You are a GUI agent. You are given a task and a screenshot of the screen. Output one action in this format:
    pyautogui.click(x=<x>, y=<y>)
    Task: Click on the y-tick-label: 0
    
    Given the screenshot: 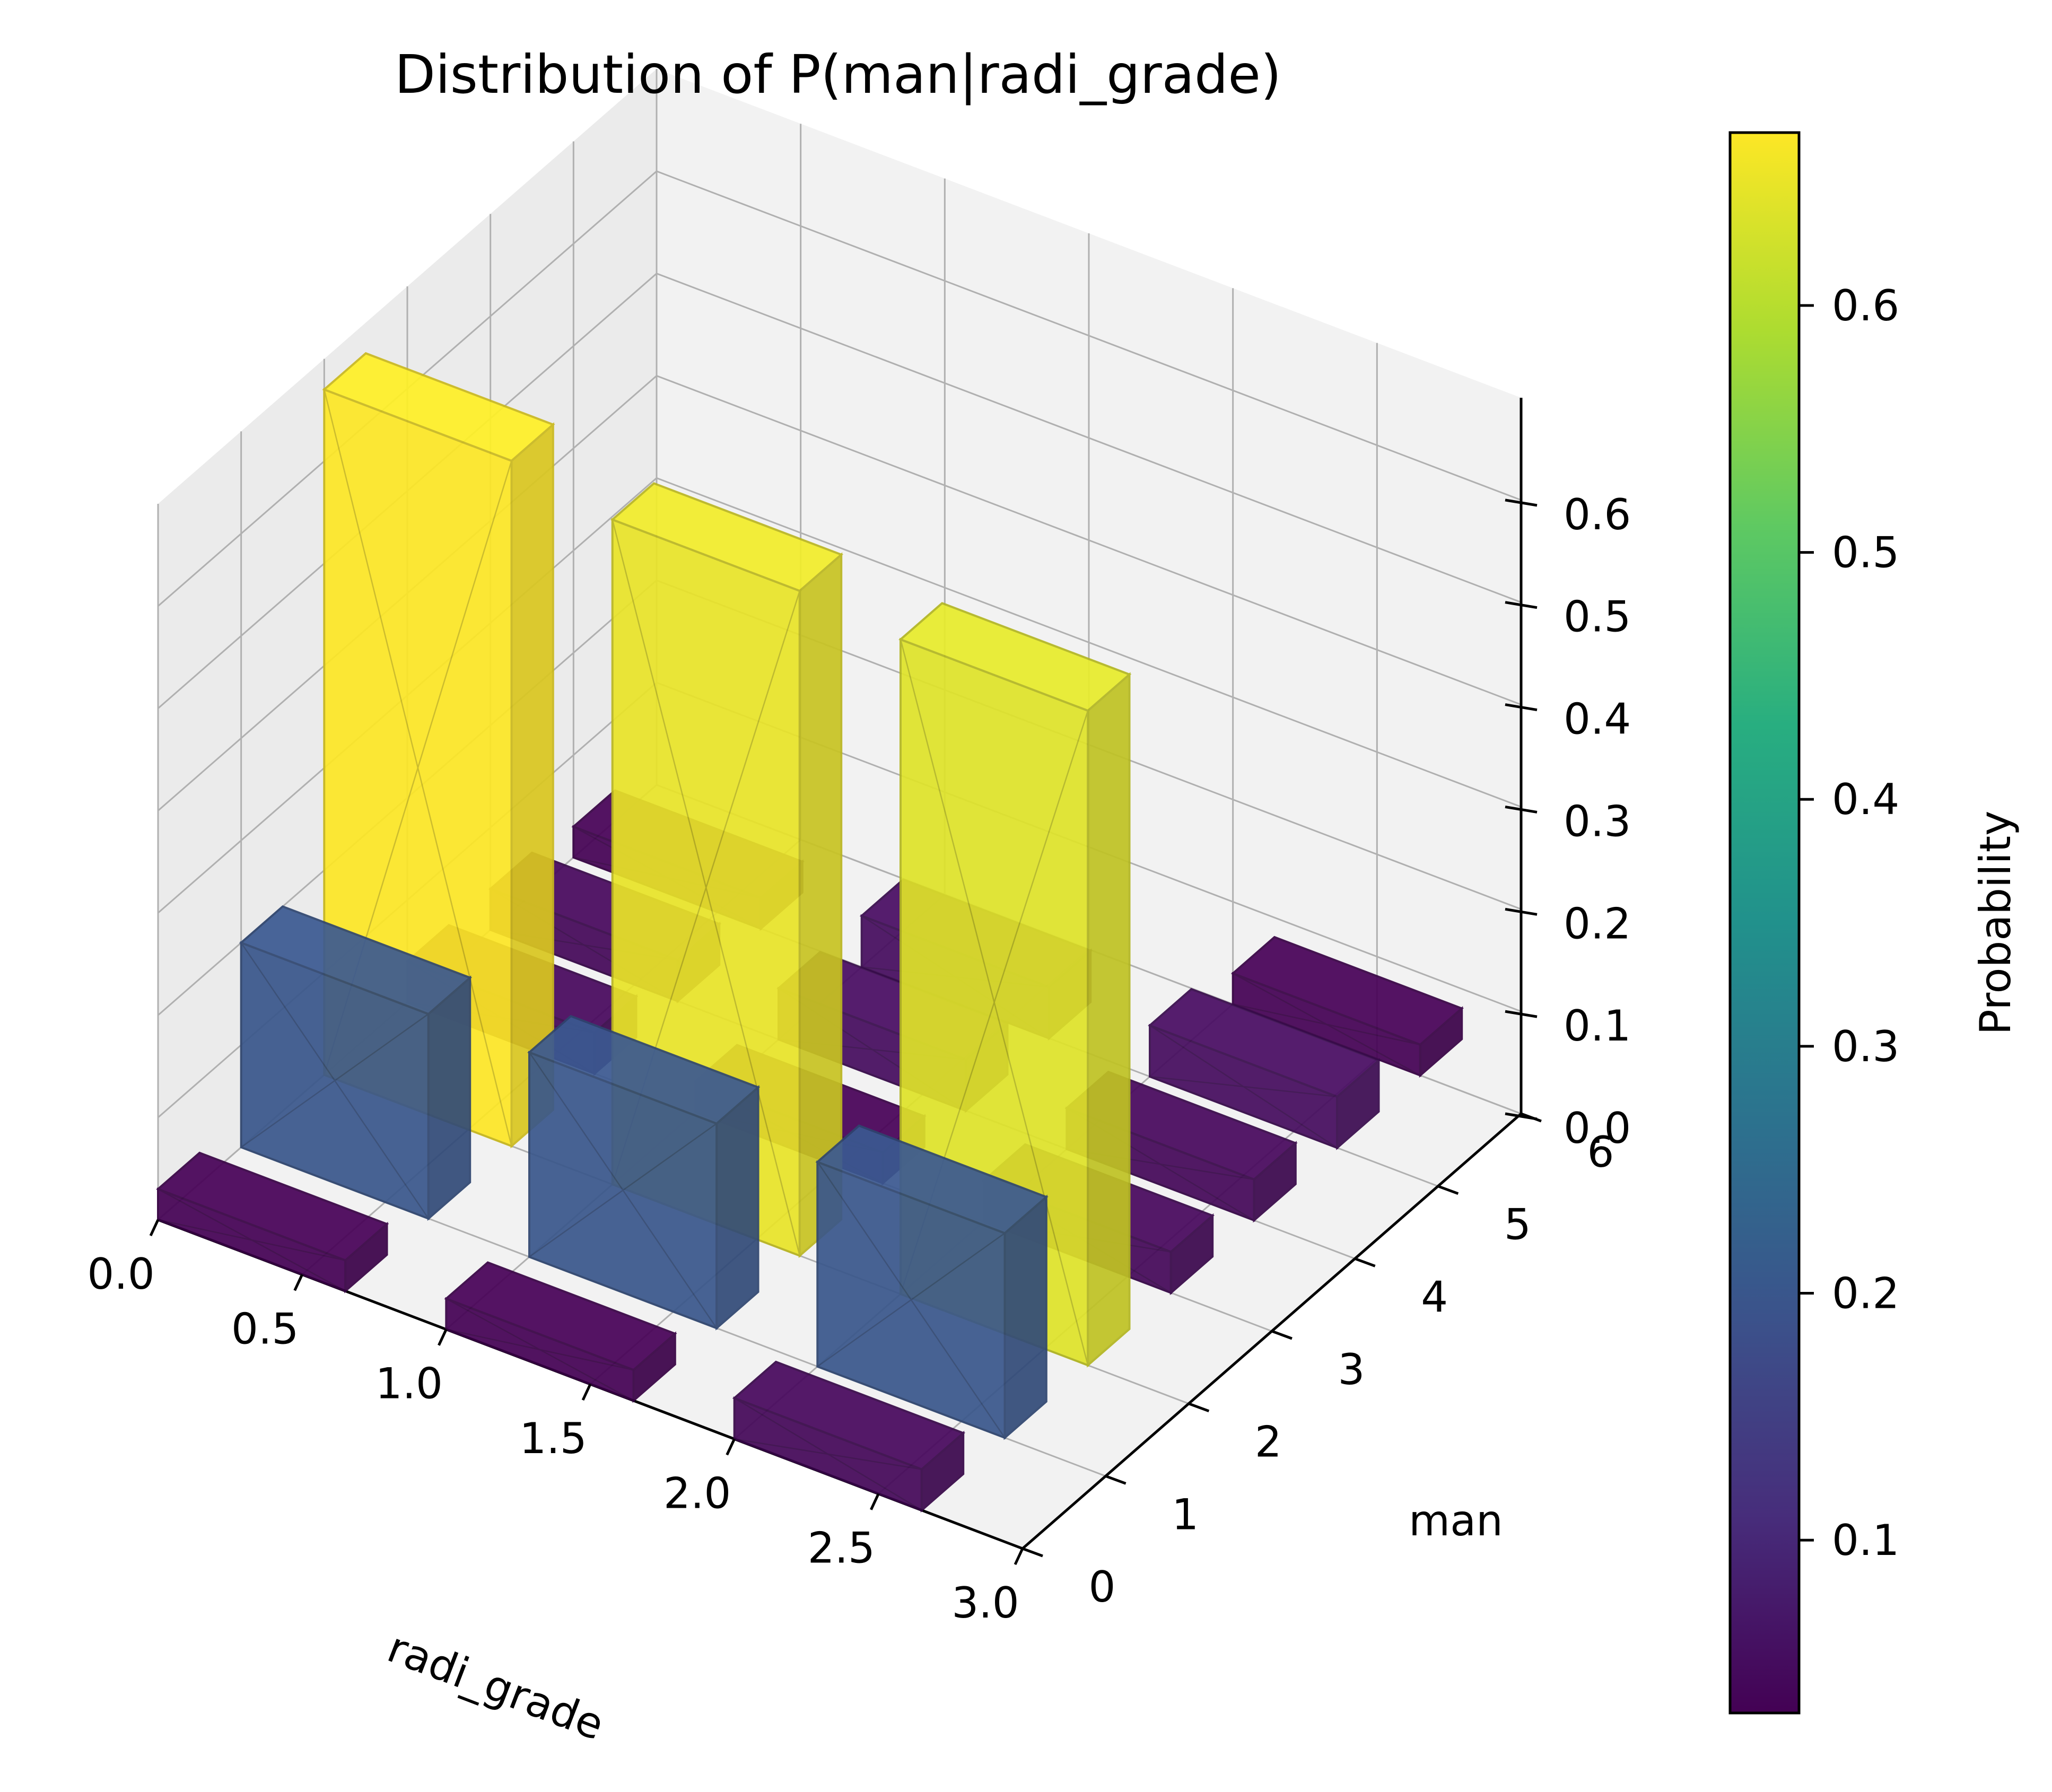 What is the action you would take?
    pyautogui.click(x=1103, y=1587)
    